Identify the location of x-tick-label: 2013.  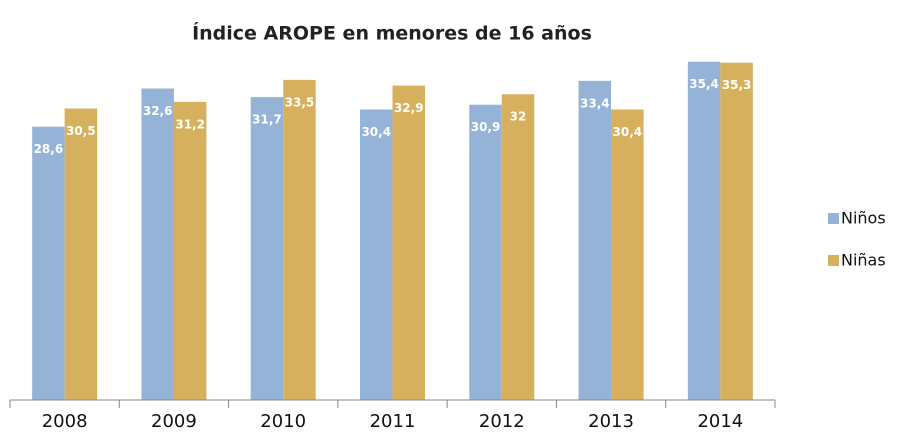
(611, 421).